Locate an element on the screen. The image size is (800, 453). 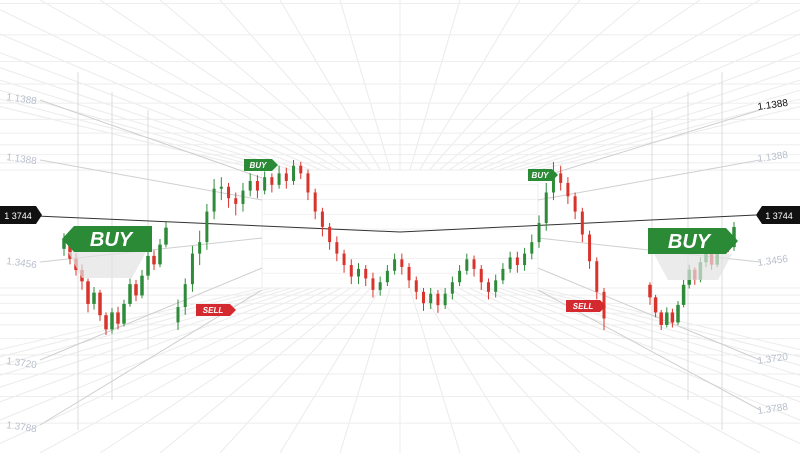
sell-signal-left-shape is located at coordinates (216, 310).